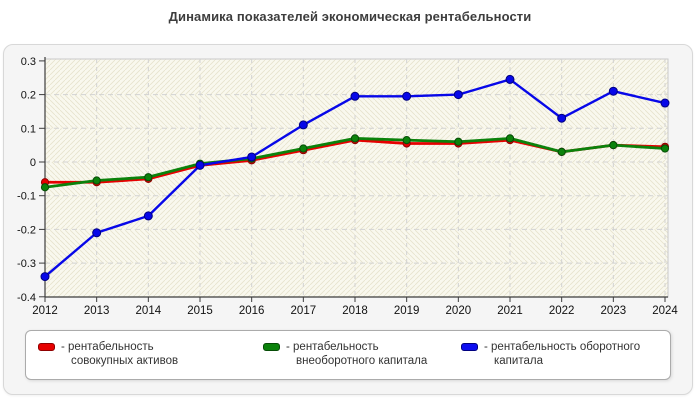 This screenshot has width=700, height=400. I want to click on legend-item-noncurrent-capital: - рентабельность внеоборотного капитала, so click(347, 354).